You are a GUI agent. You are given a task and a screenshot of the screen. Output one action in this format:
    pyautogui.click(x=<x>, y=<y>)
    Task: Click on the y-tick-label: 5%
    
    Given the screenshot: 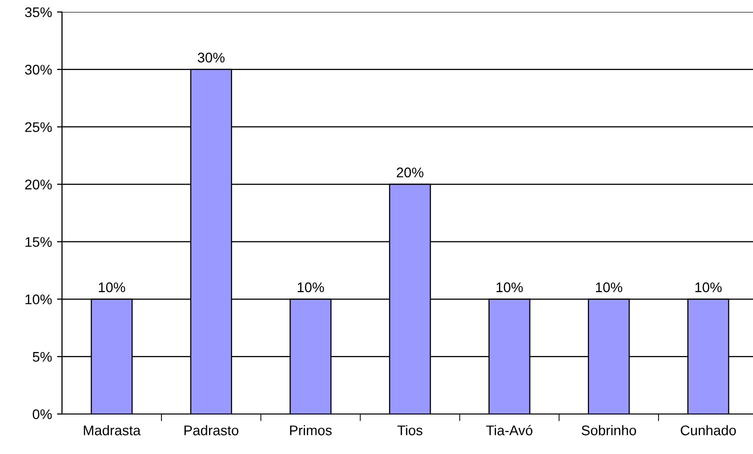 What is the action you would take?
    pyautogui.click(x=42, y=357)
    